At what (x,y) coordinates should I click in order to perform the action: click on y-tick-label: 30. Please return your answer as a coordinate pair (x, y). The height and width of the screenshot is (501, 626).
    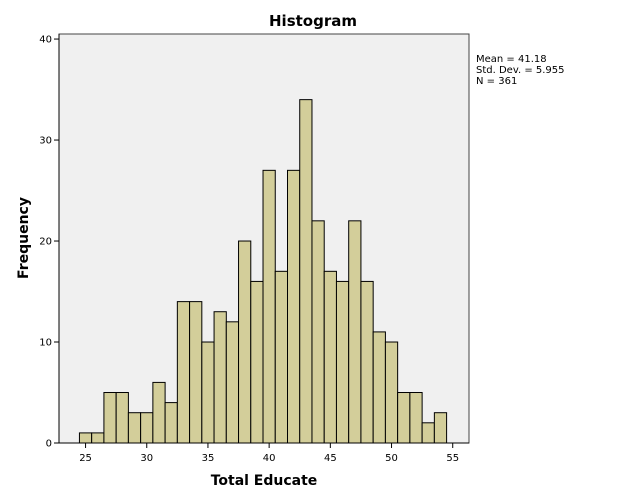
    Looking at the image, I should click on (45, 141).